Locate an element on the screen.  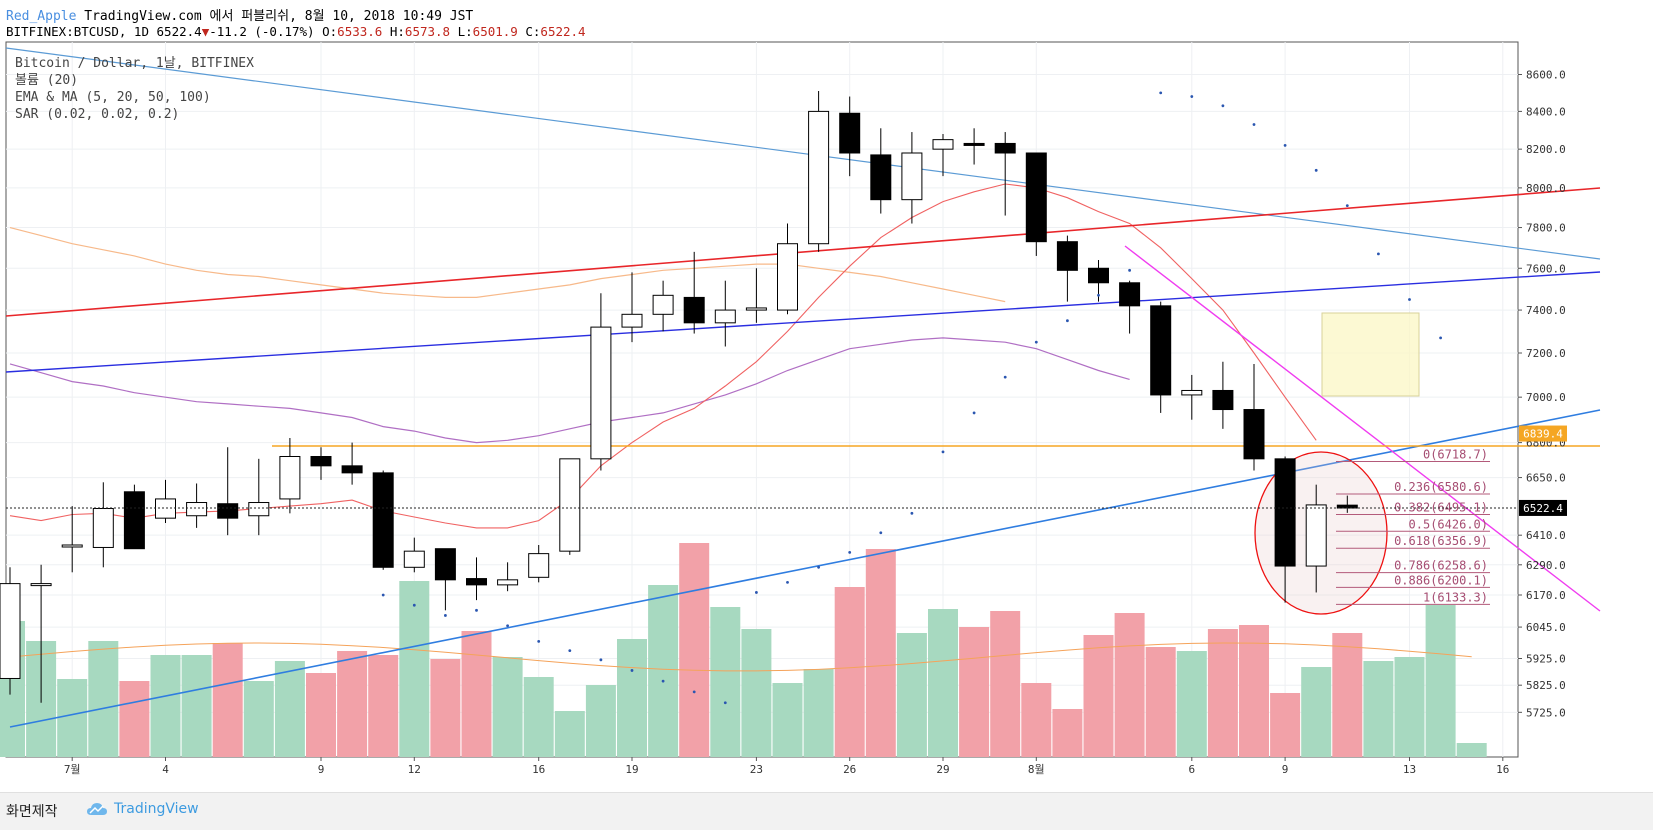
time-tick-label: 16 is located at coordinates (1502, 769).